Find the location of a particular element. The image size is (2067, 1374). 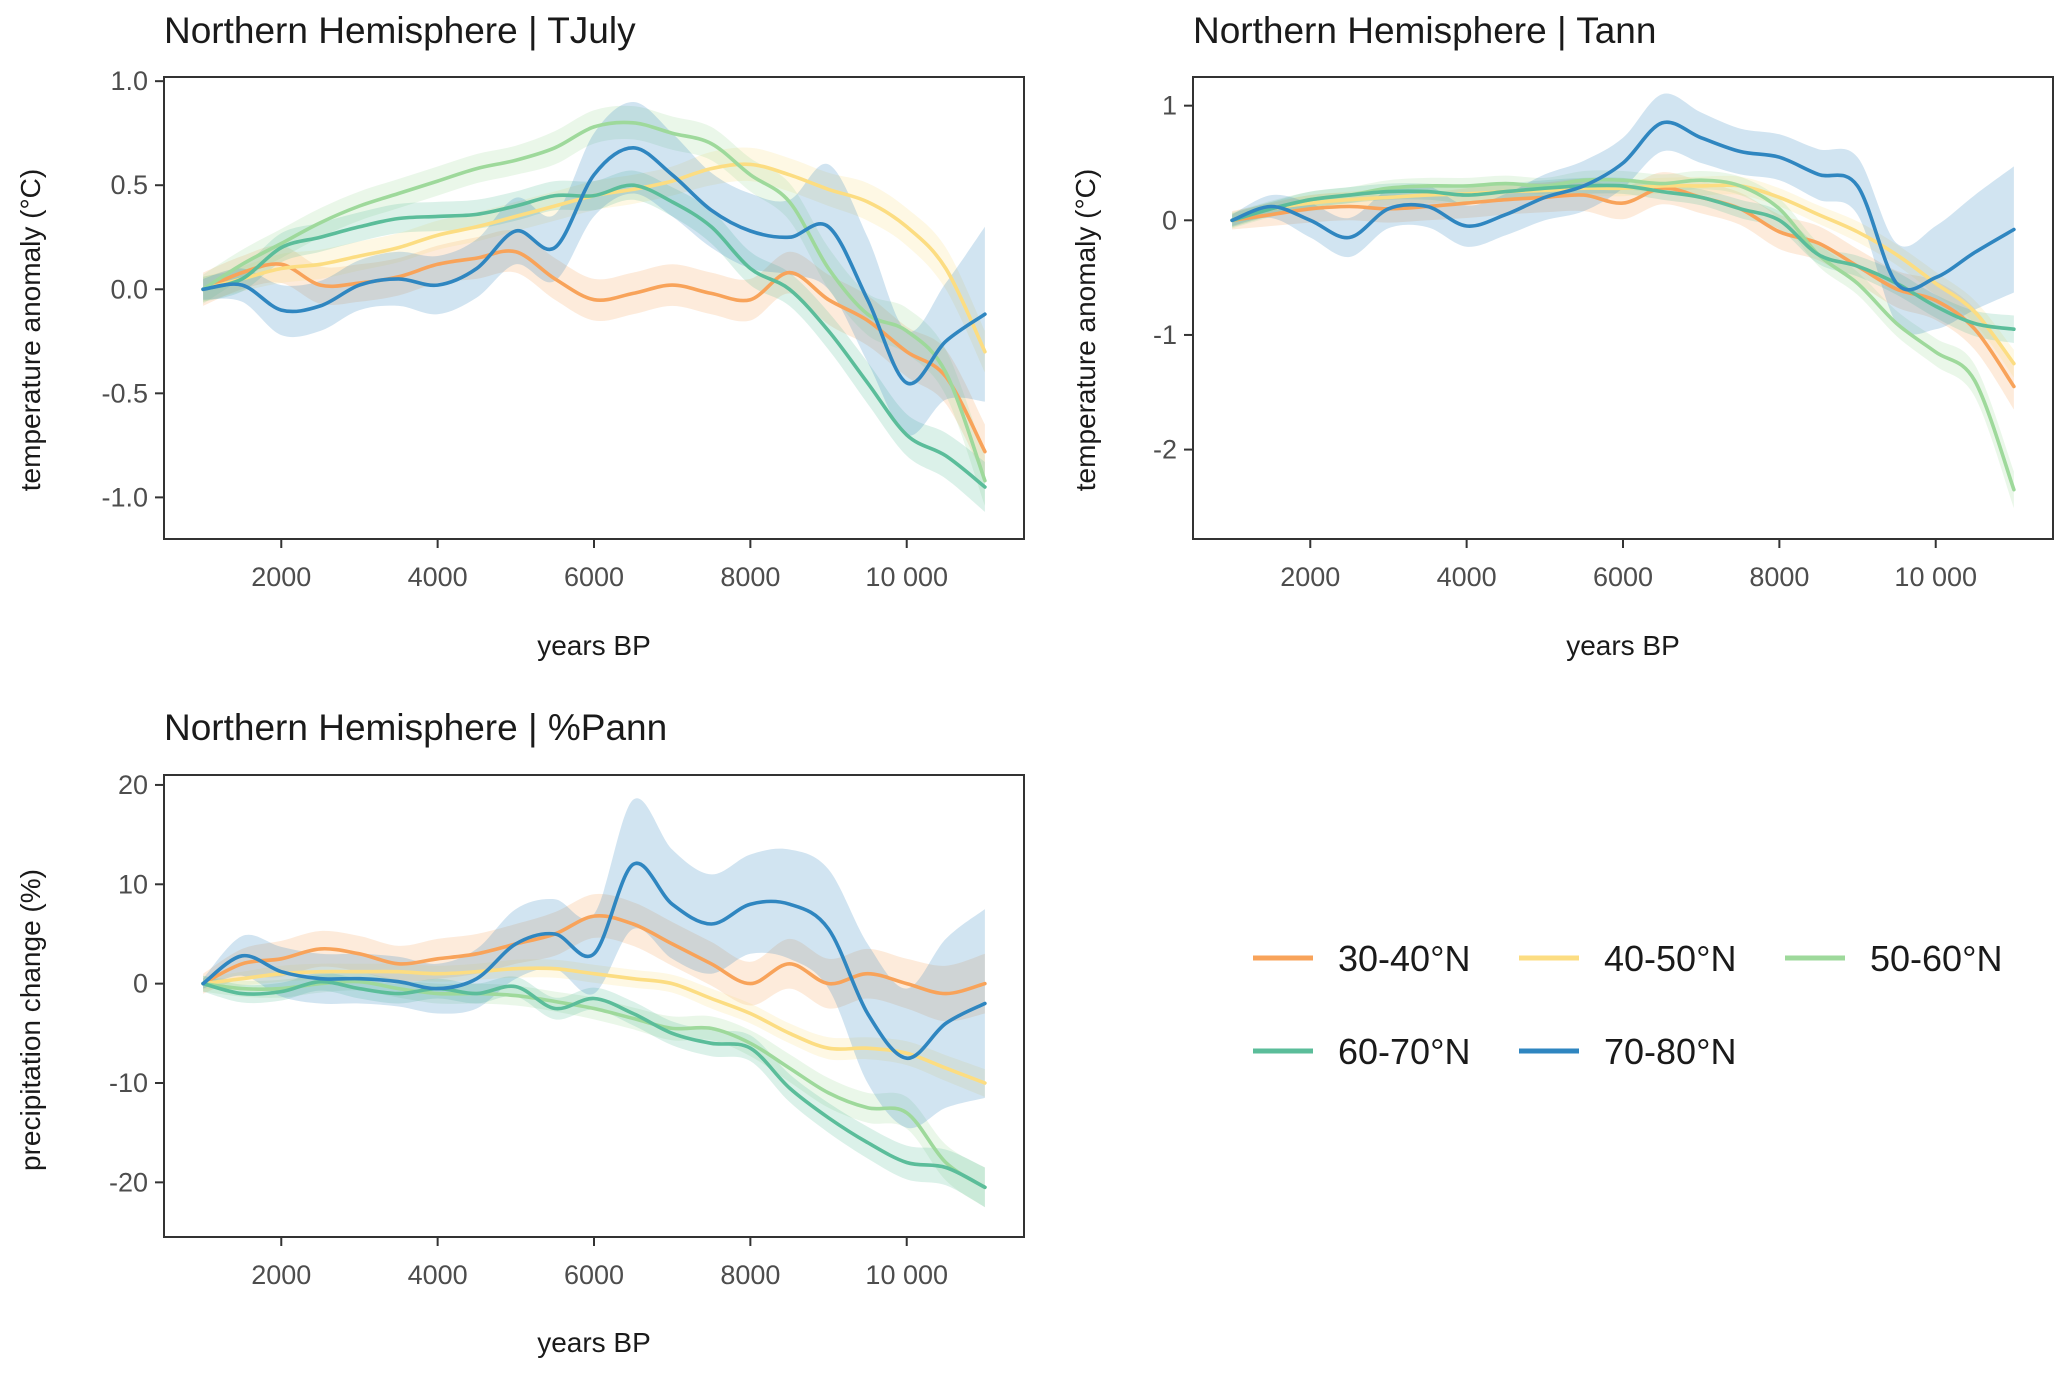

y-tick-label: 1.0 is located at coordinates (129, 81).